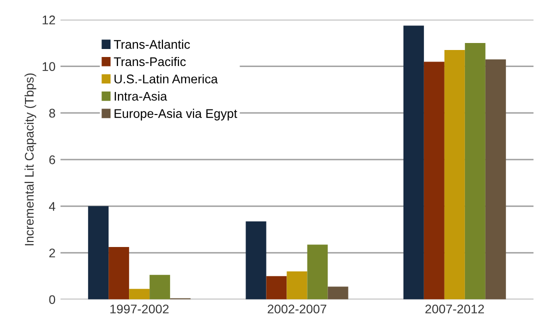 This screenshot has width=550, height=329. I want to click on y-tick-label: 10, so click(49, 66).